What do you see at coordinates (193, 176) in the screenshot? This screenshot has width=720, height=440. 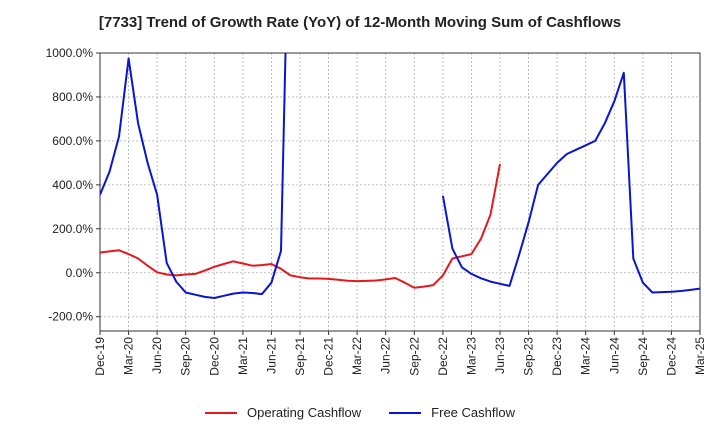 I see `series-line` at bounding box center [193, 176].